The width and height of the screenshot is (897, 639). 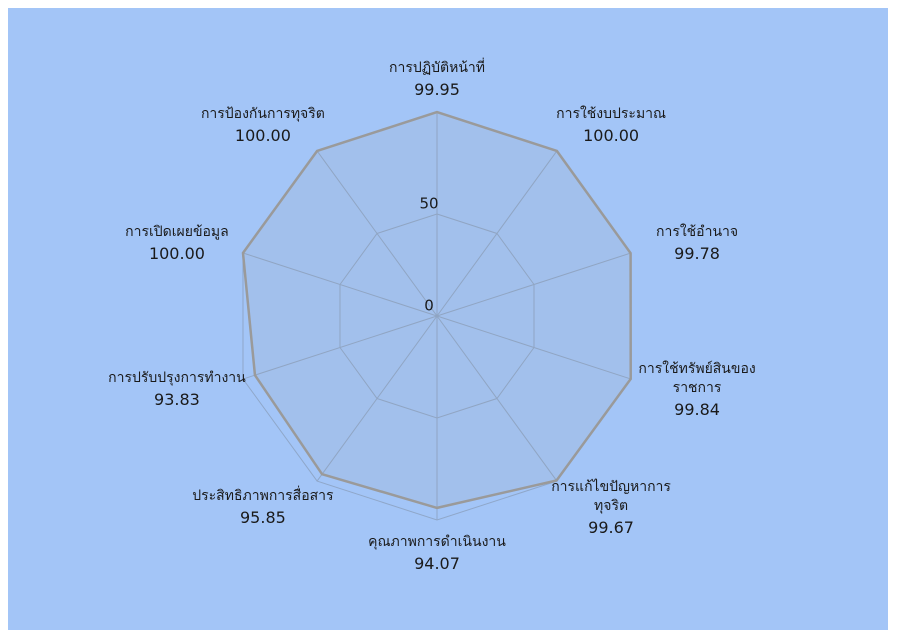 I want to click on value-label: 94.07, so click(x=437, y=563).